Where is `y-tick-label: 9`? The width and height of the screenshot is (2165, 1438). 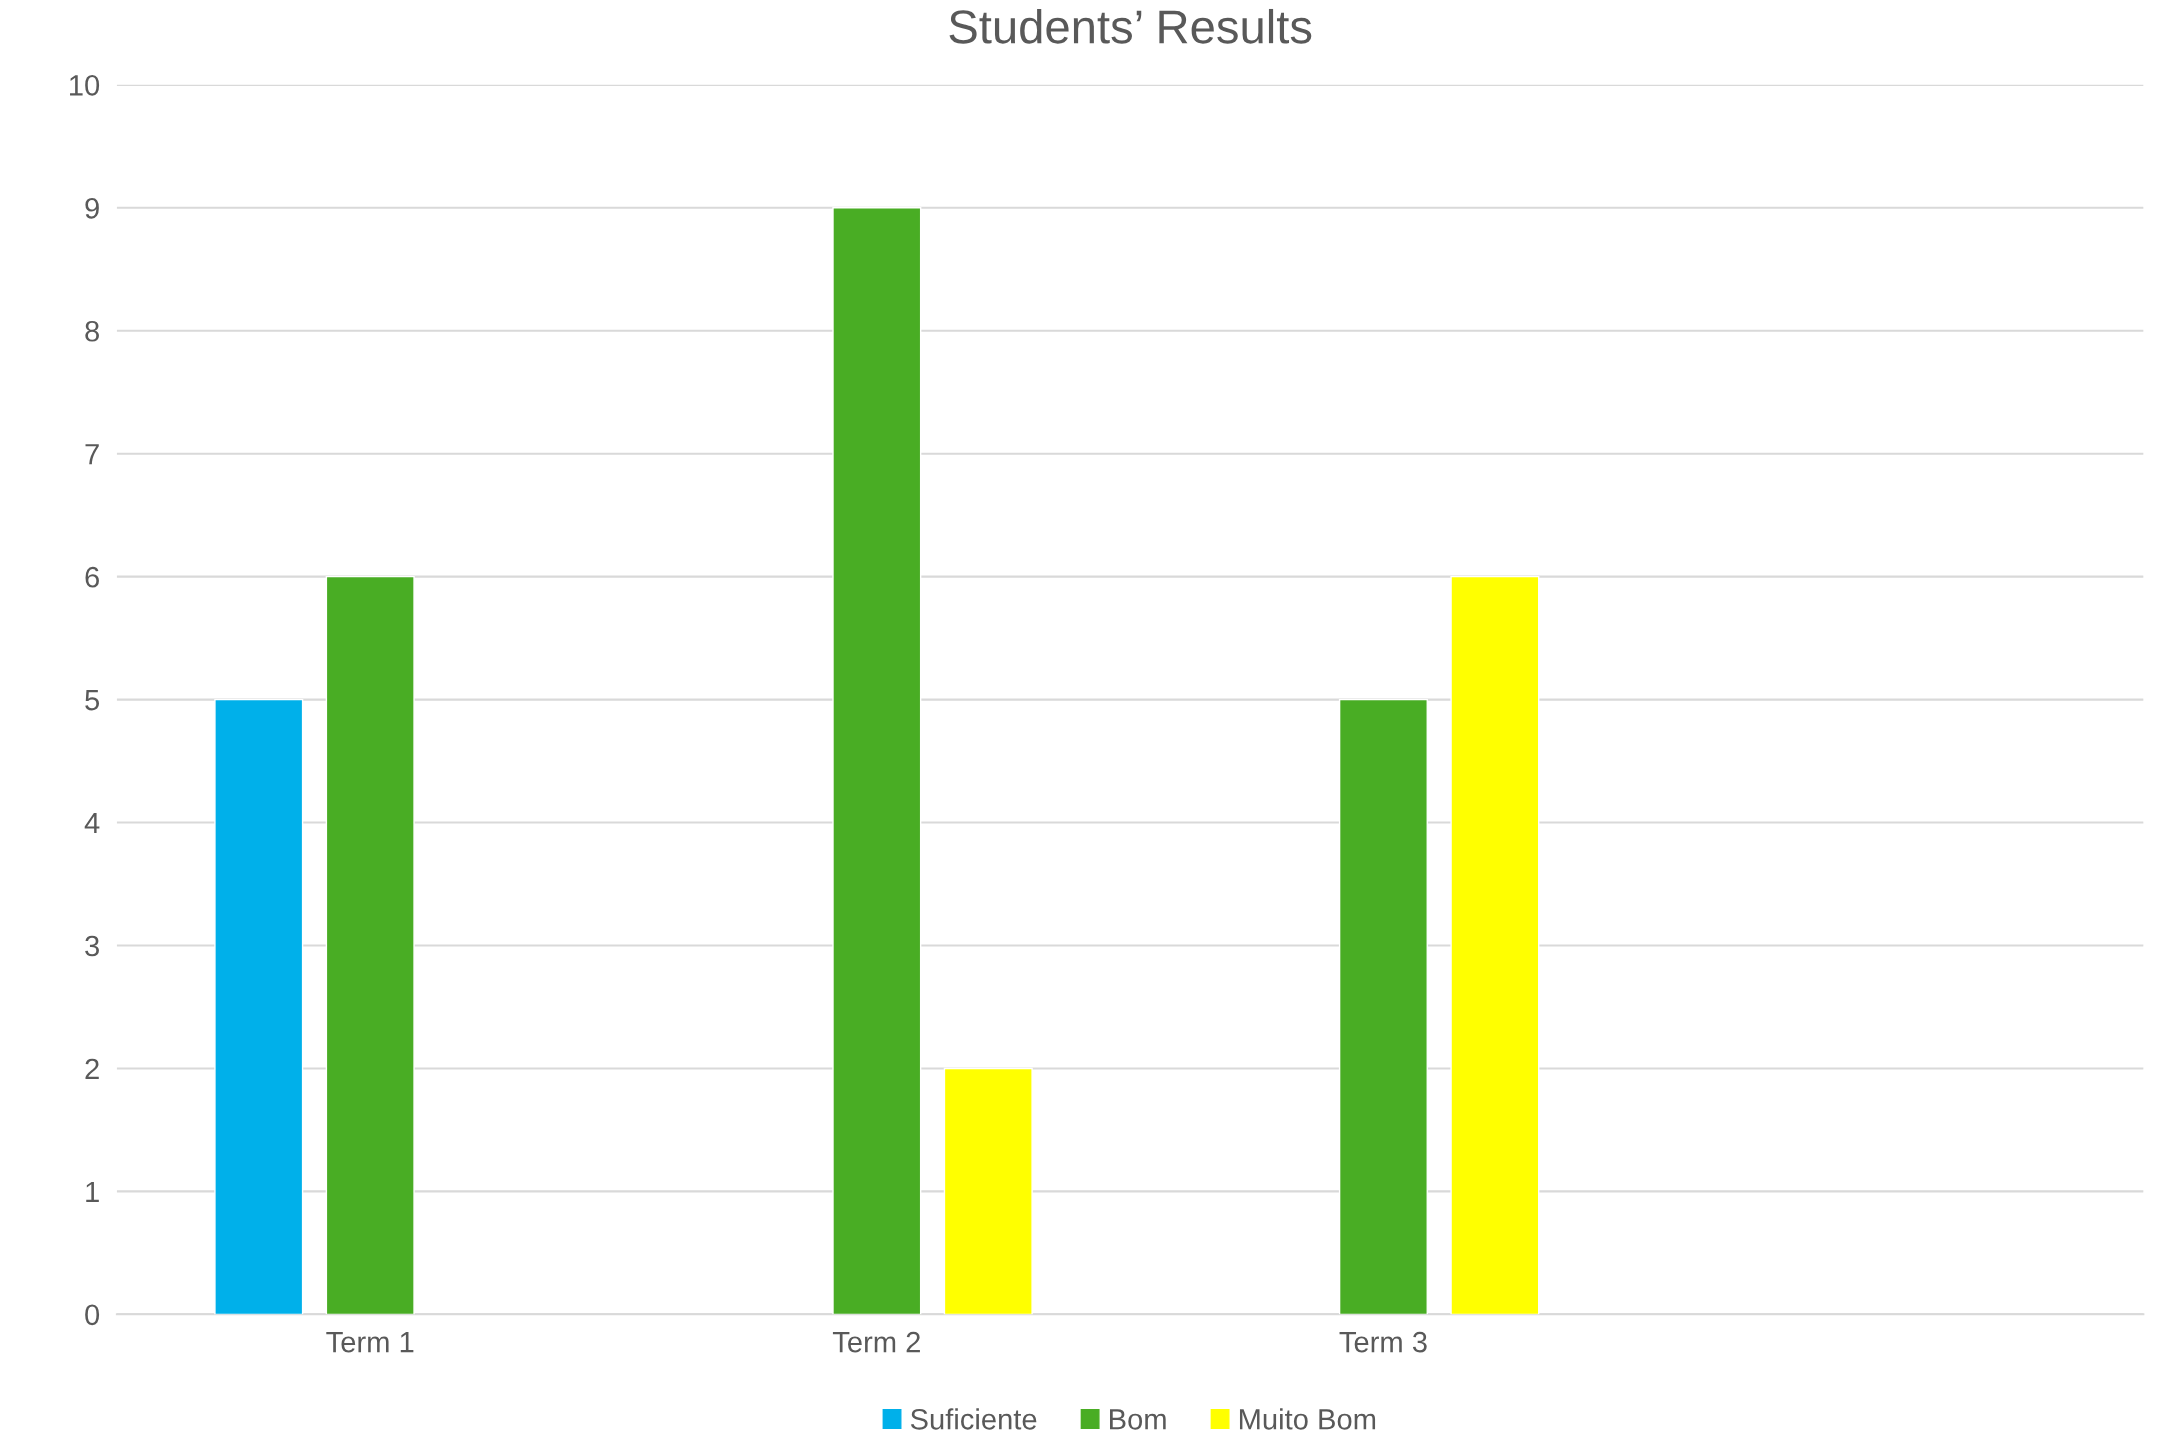 y-tick-label: 9 is located at coordinates (92, 208).